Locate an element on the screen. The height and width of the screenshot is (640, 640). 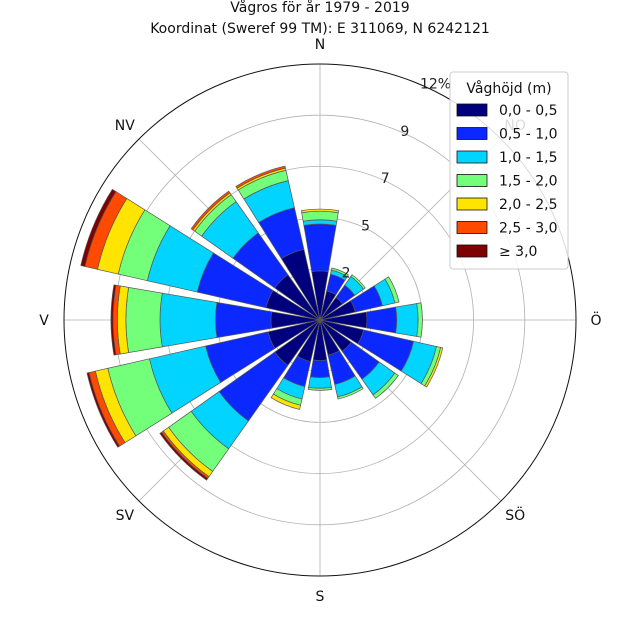
legend-label: 0,5 - 1,0 is located at coordinates (528, 135).